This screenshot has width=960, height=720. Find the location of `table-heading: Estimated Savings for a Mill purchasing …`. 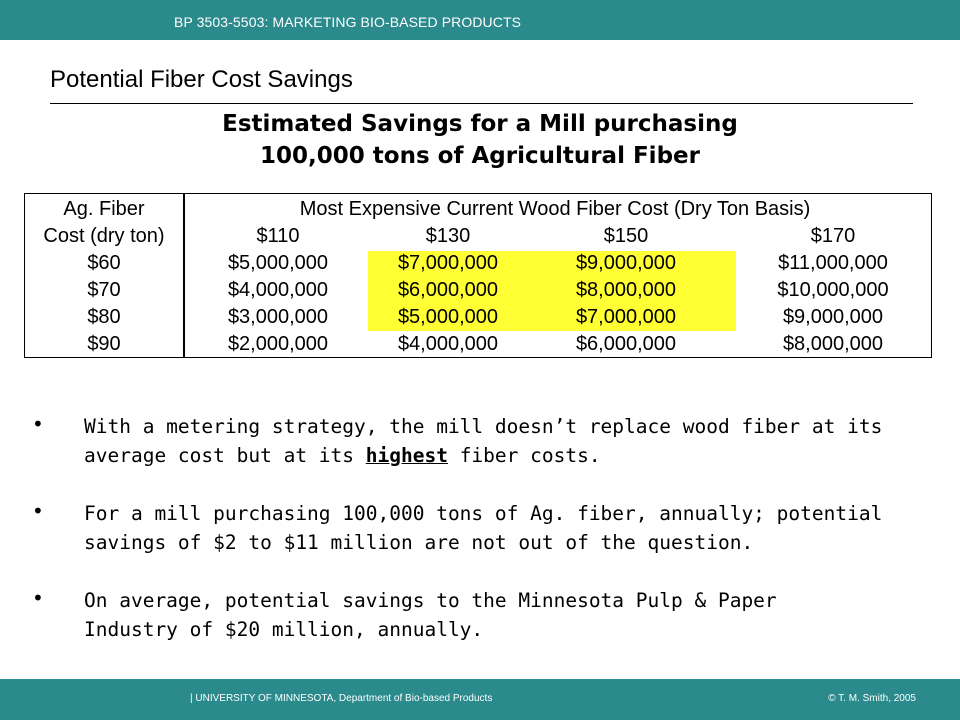

table-heading: Estimated Savings for a Mill purchasing … is located at coordinates (480, 140).